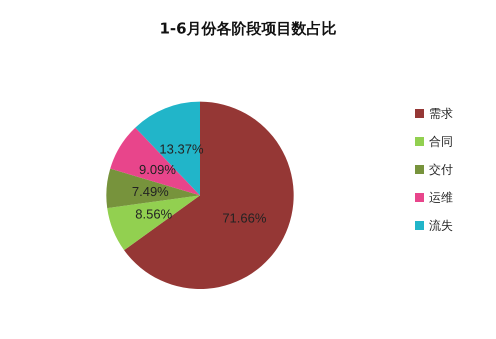 The image size is (496, 339). Describe the element at coordinates (151, 192) in the screenshot. I see `data-label: 7.49%` at that location.